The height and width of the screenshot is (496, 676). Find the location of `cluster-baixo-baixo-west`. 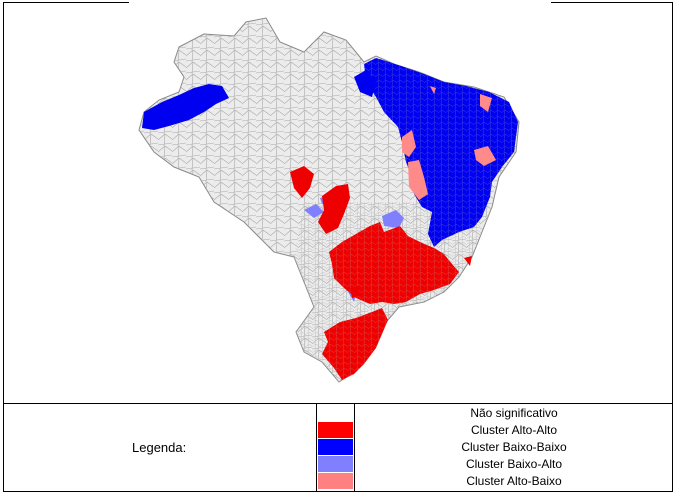

cluster-baixo-baixo-west is located at coordinates (185, 107).